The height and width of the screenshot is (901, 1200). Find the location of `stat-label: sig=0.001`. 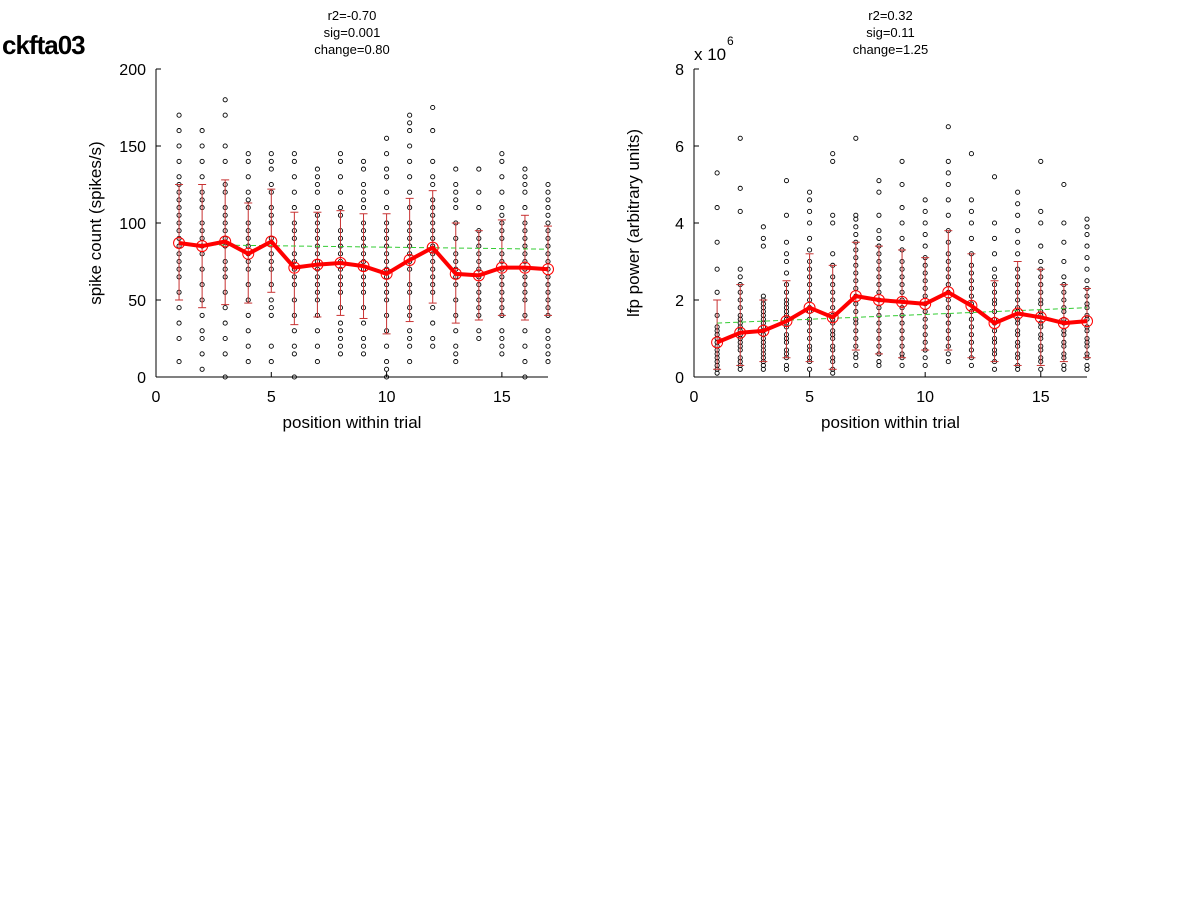

stat-label: sig=0.001 is located at coordinates (352, 32).